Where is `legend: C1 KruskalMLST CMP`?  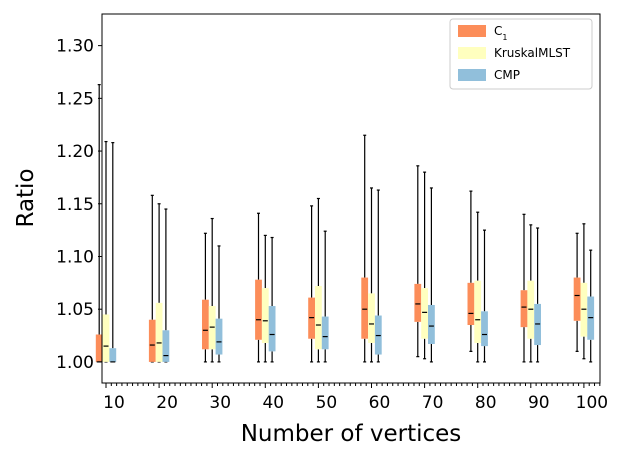 legend: C1 KruskalMLST CMP is located at coordinates (521, 54).